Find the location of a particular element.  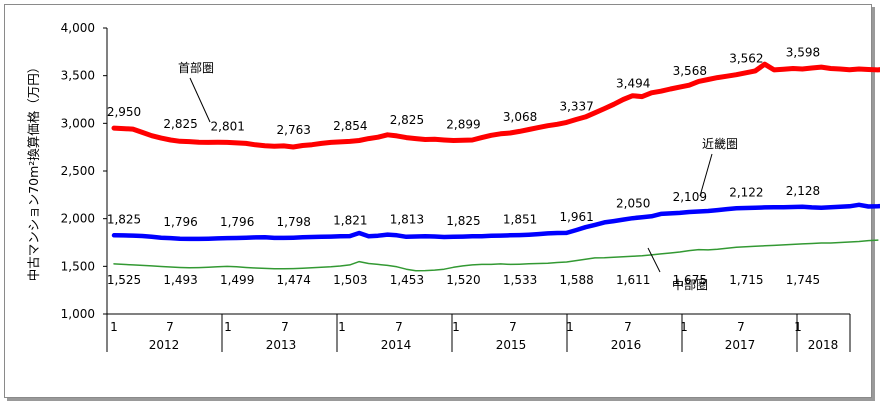

data-label: 1,533 is located at coordinates (520, 280).